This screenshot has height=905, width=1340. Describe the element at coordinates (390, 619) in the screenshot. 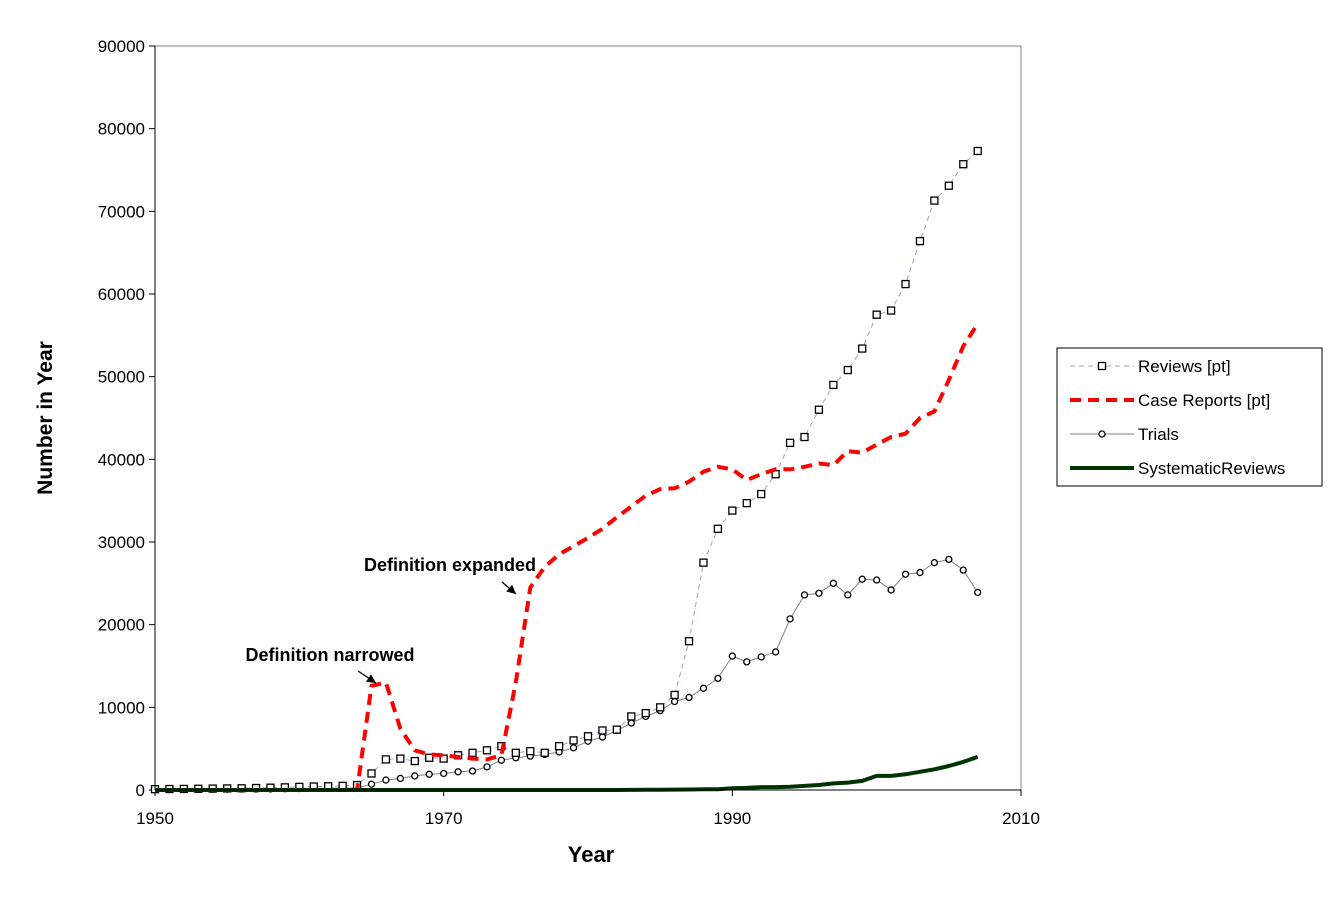

I see `annotations: Definition narrowed Definition expanded` at that location.